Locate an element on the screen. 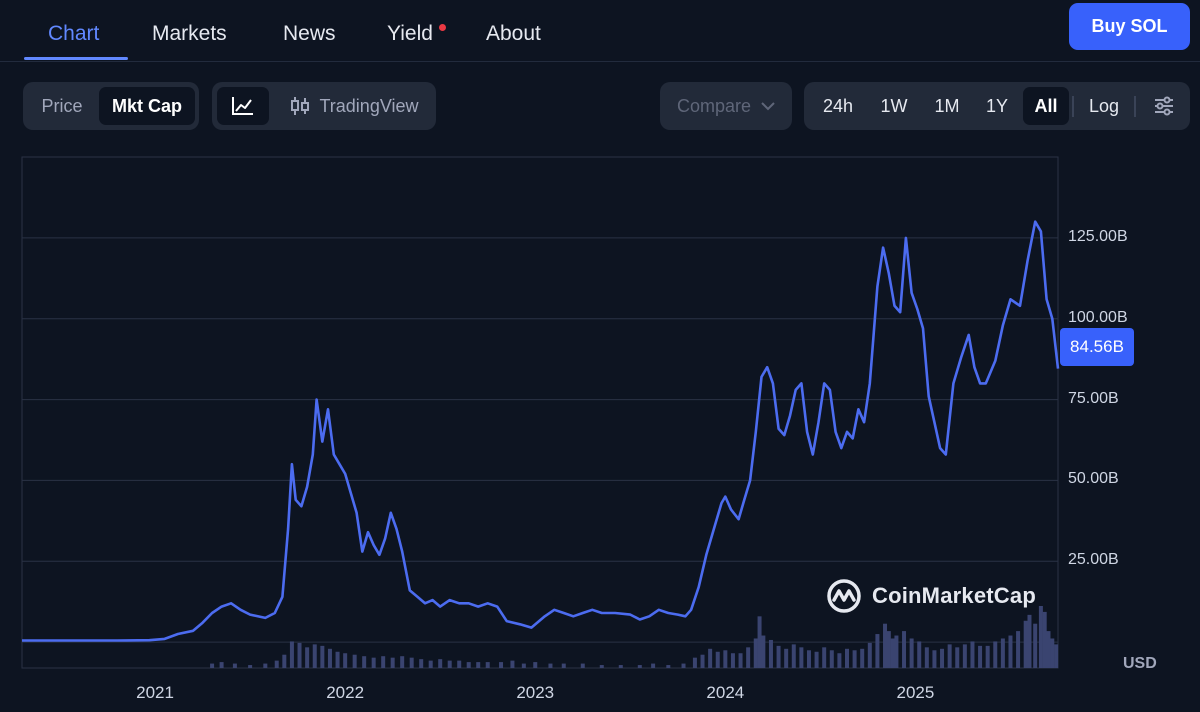 Image resolution: width=1200 pixels, height=712 pixels. range-1w: 1W is located at coordinates (894, 105).